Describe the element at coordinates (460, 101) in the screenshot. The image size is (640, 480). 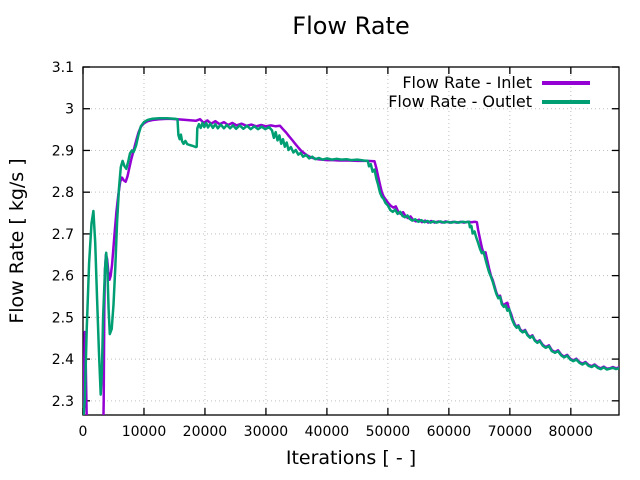
I see `legend-label-outlet: Flow Rate - Outlet` at that location.